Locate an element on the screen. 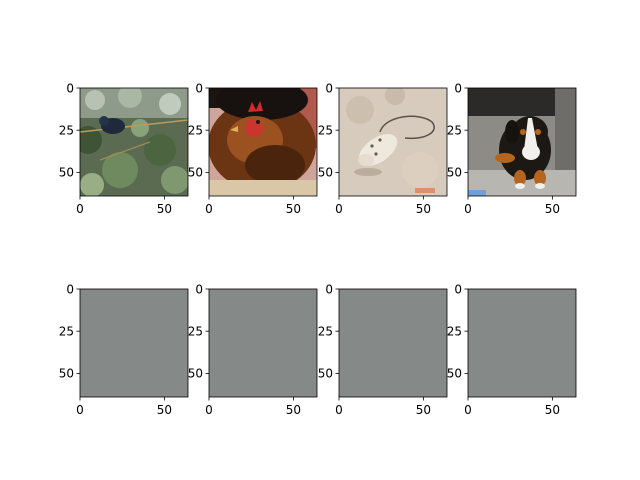 Image resolution: width=640 pixels, height=480 pixels. toy-mouse-photo is located at coordinates (393, 142).